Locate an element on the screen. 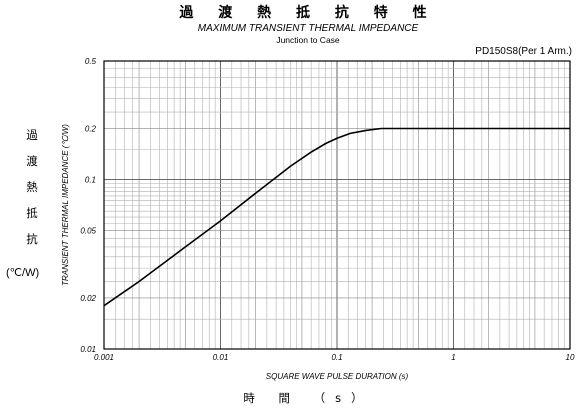 Image resolution: width=576 pixels, height=408 pixels. chart-title: MAXIMUM TRANSIENT THERMAL IMPEDANCE is located at coordinates (308, 28).